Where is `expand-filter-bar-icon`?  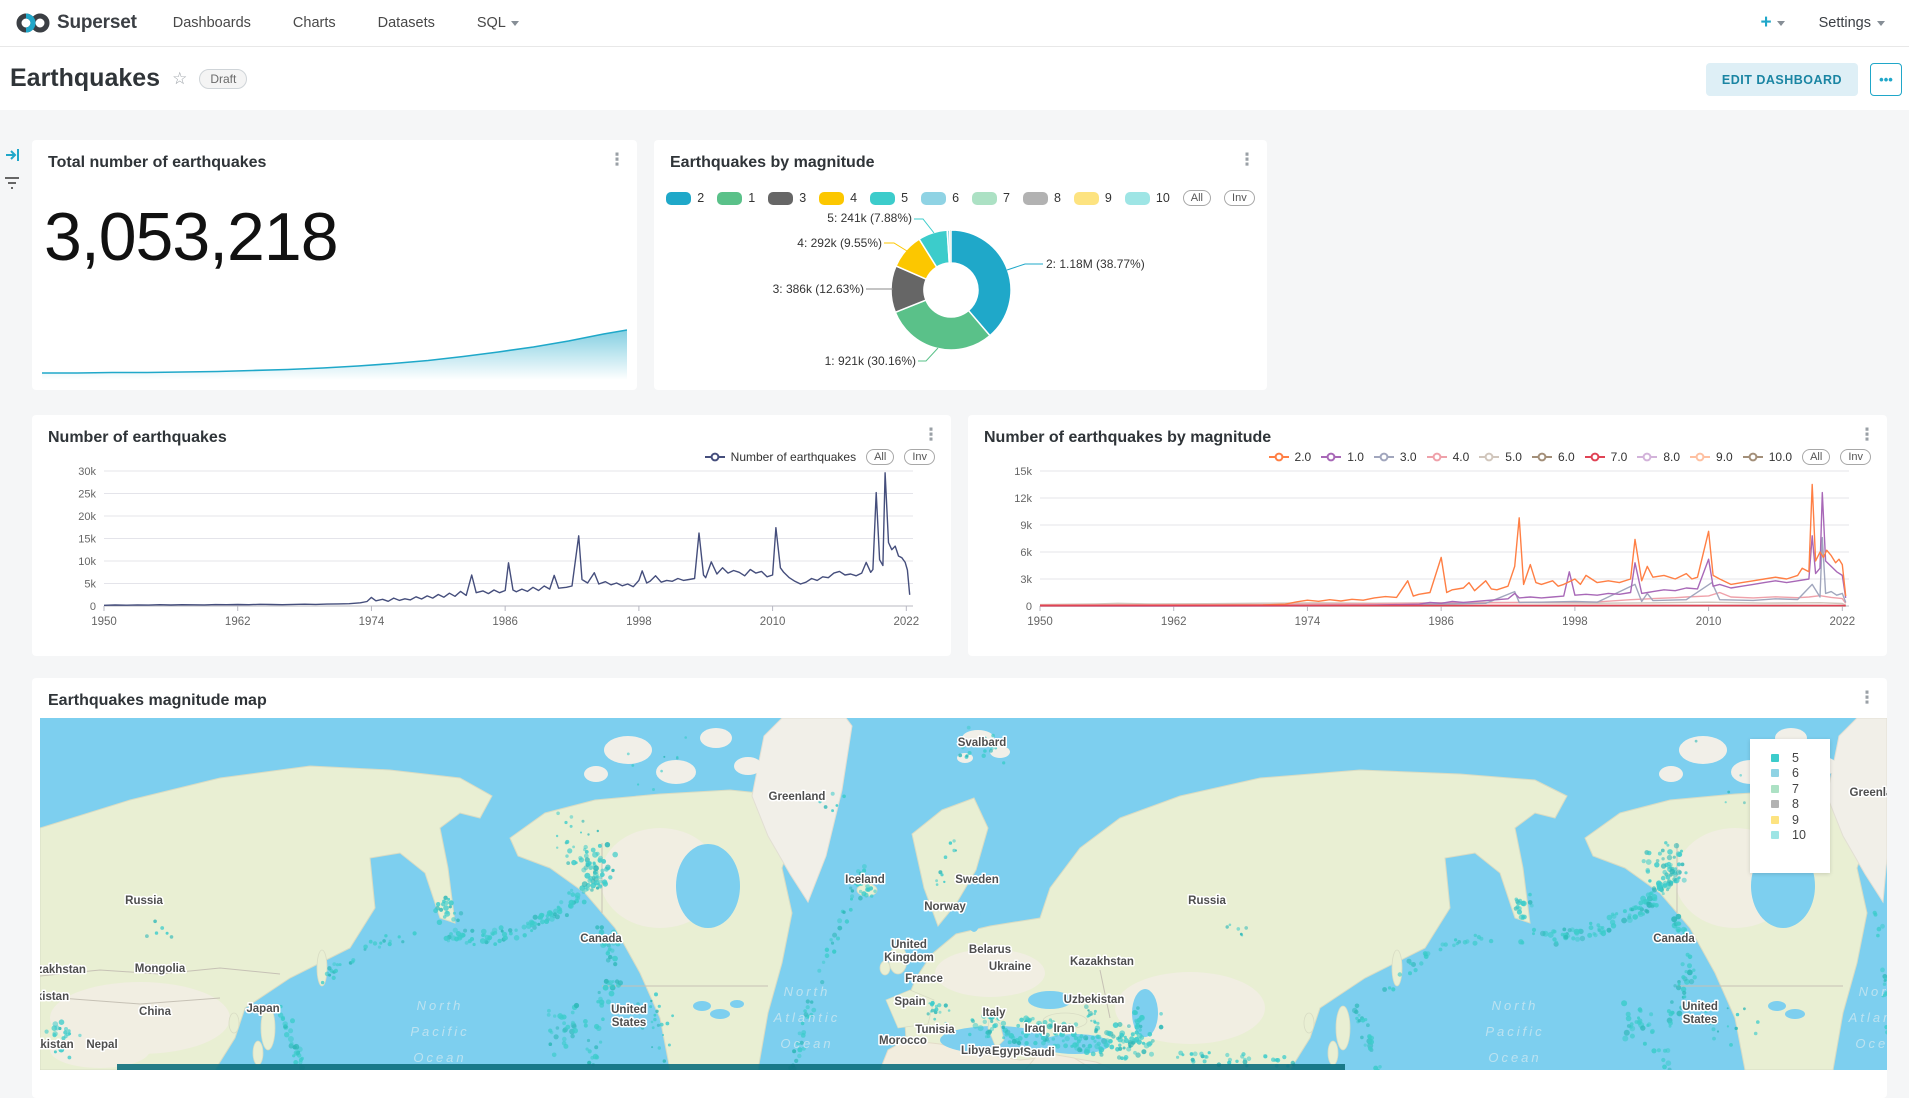
expand-filter-bar-icon is located at coordinates (13, 155).